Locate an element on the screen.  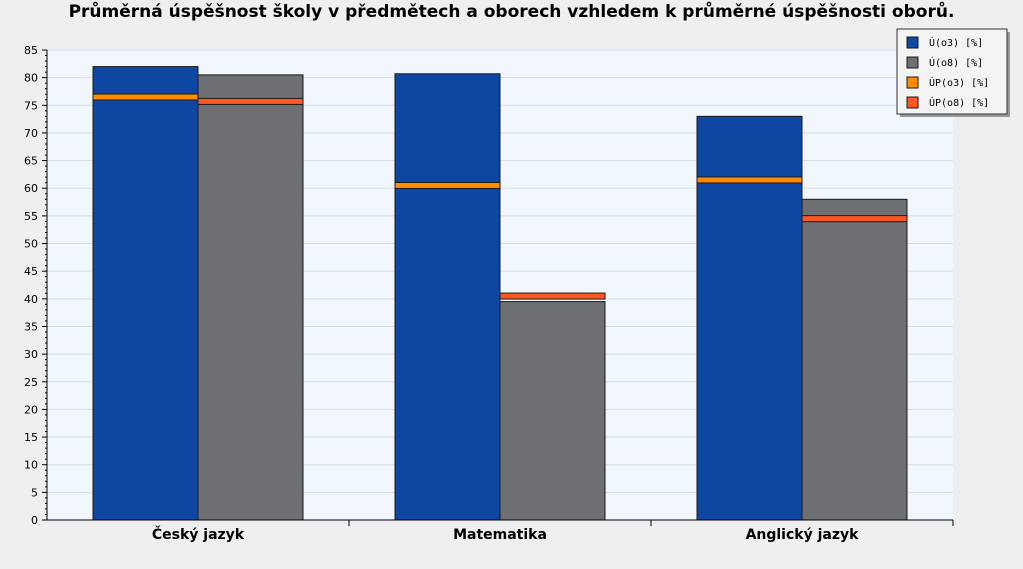
y-tick-label: 10 is located at coordinates (31, 465).